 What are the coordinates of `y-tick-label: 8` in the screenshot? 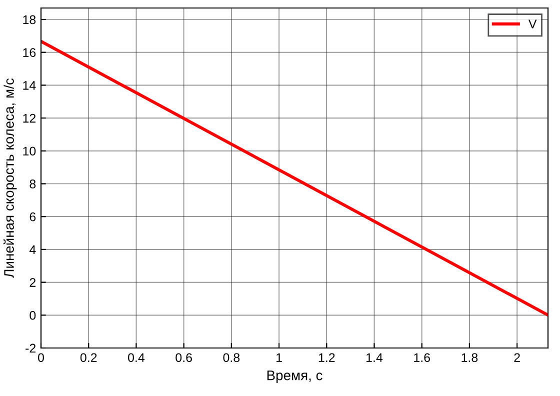 It's located at (33, 184).